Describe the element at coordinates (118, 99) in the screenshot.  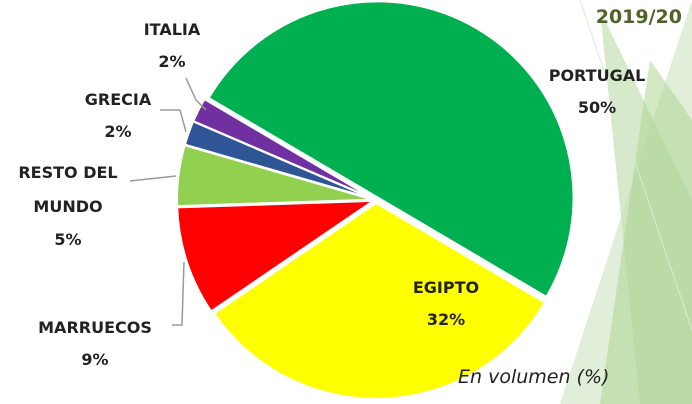
I see `category-label: GRECIA` at that location.